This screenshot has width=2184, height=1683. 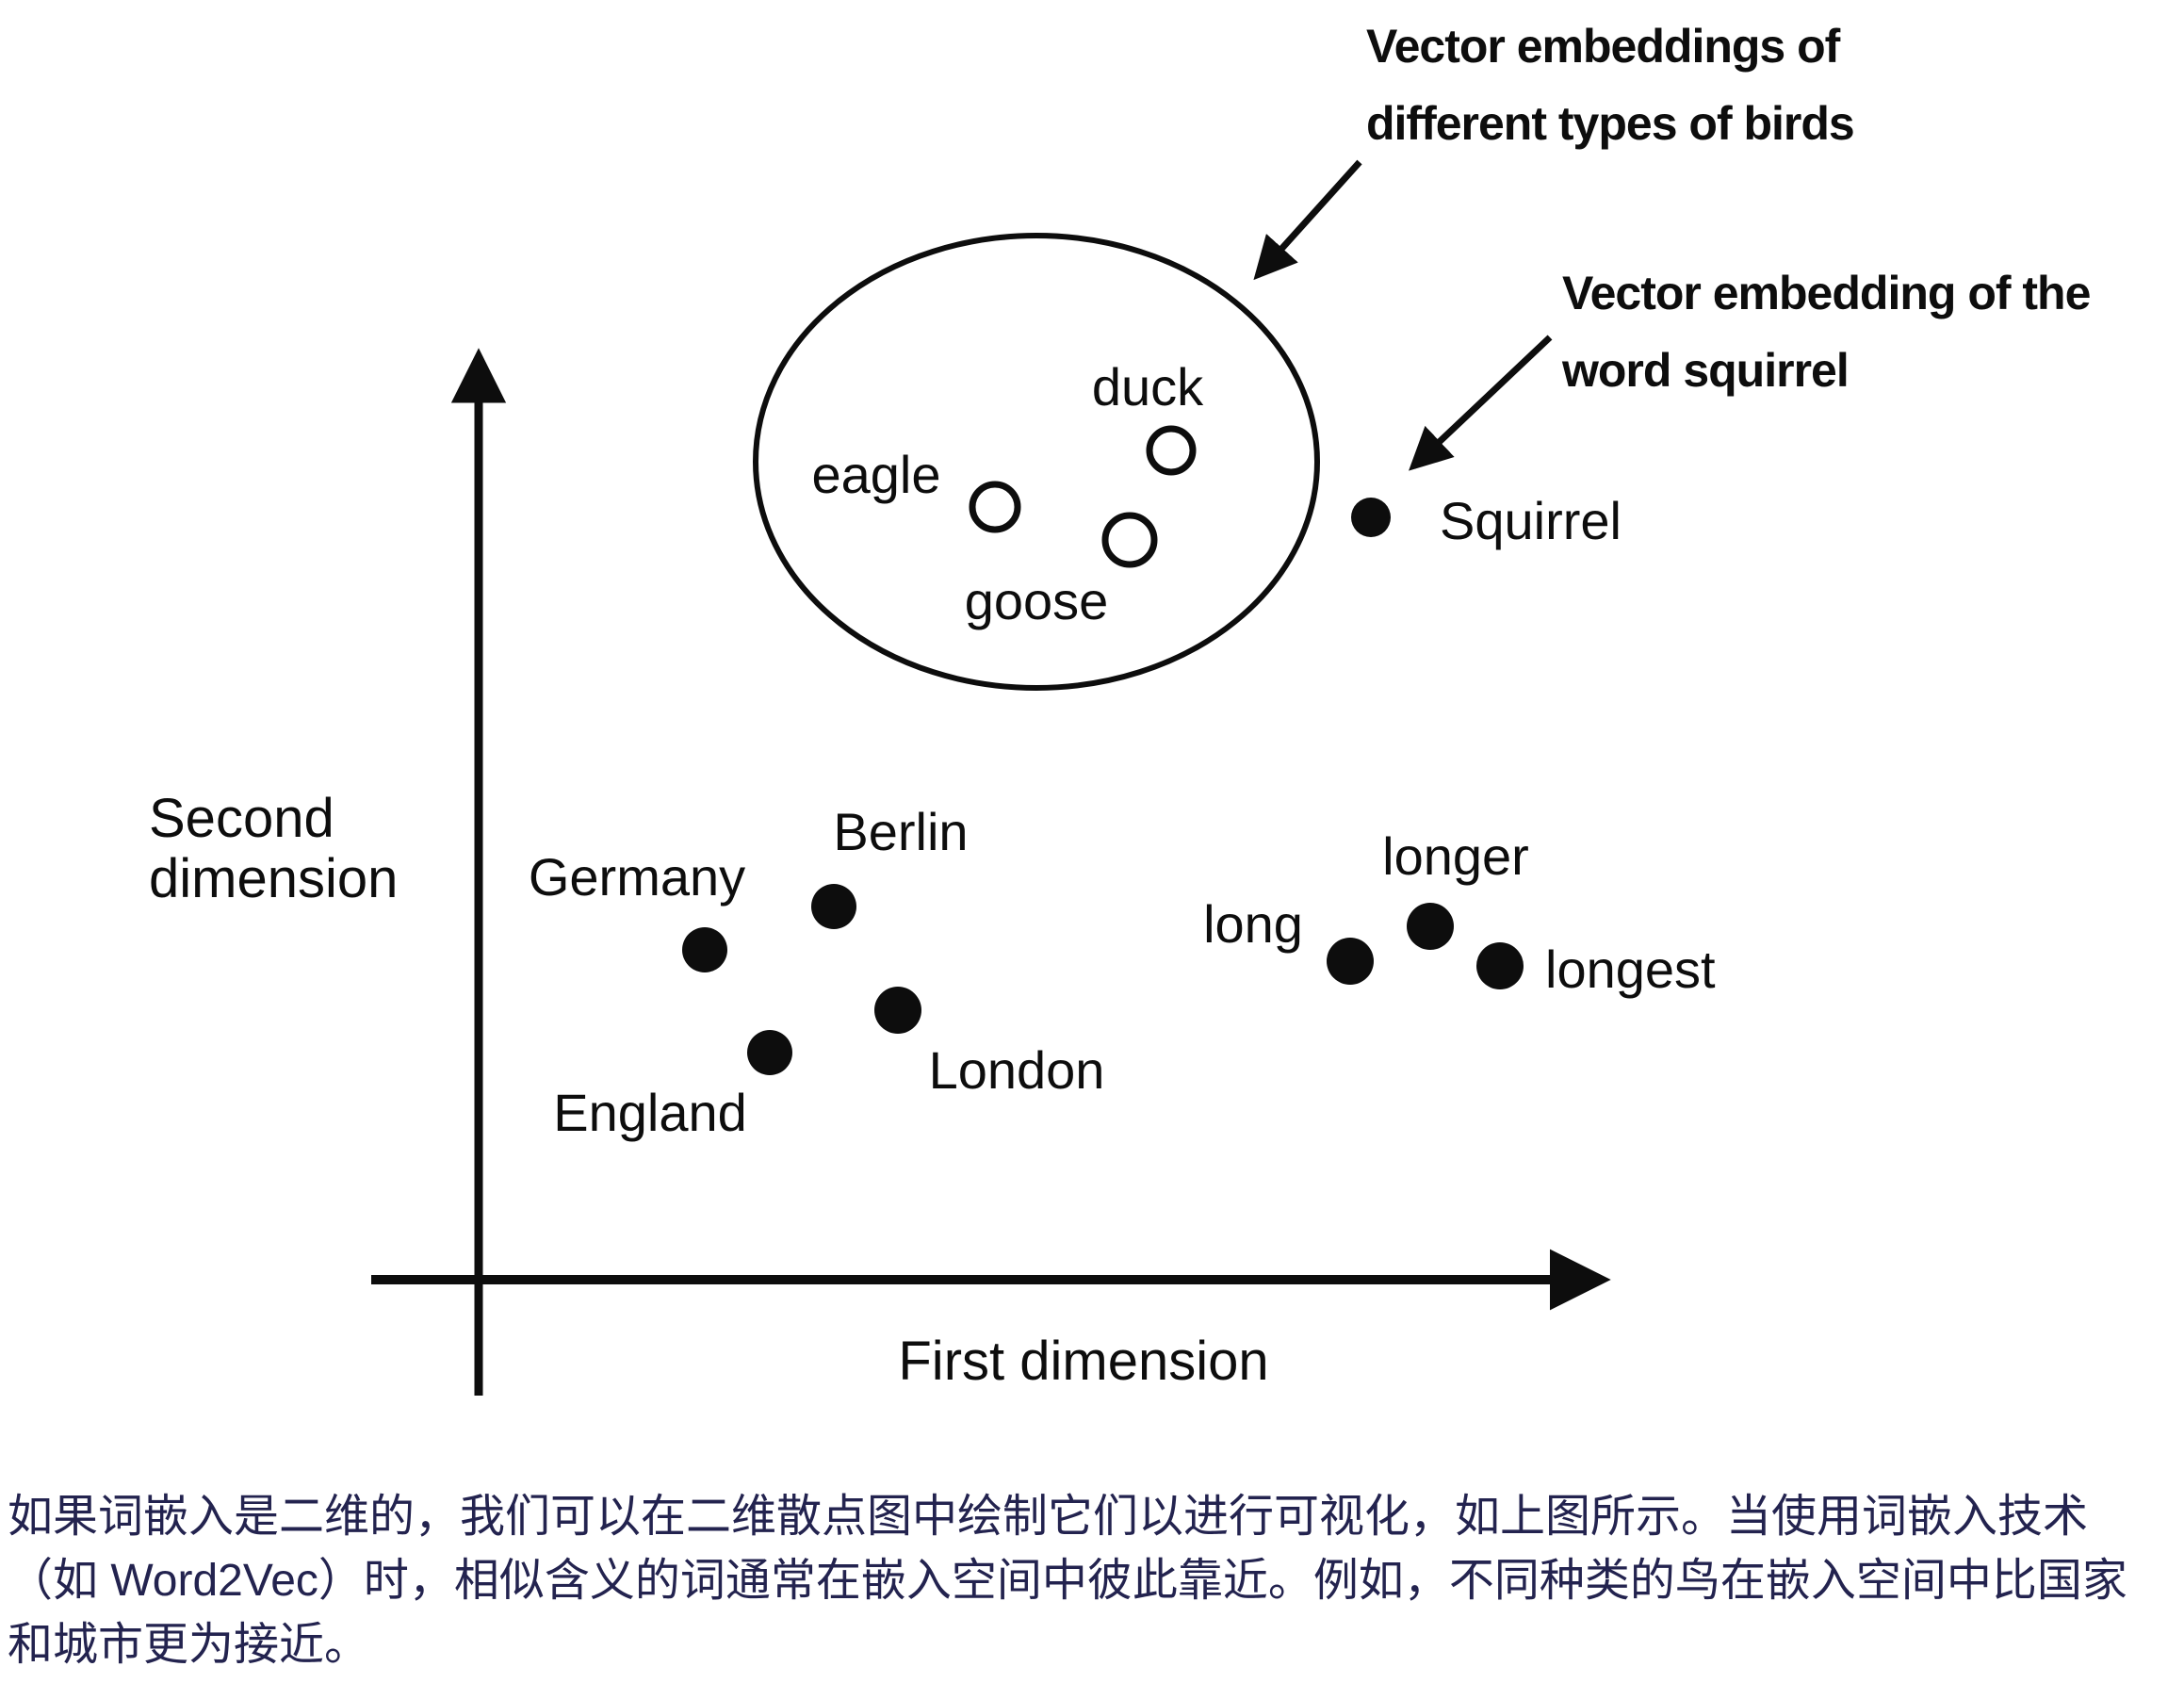 What do you see at coordinates (1705, 370) in the screenshot?
I see `squirrel-annotation-line2: word squirrel` at bounding box center [1705, 370].